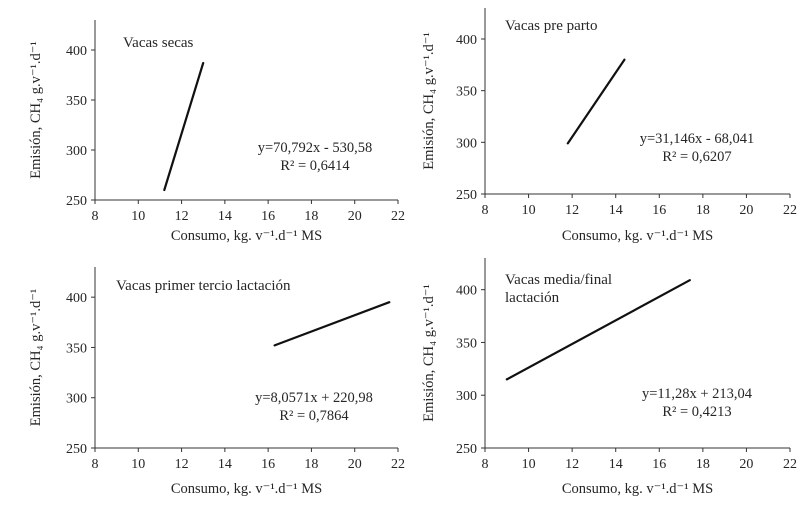  I want to click on chart-title-line: Vacas primer tercio lactación, so click(203, 286).